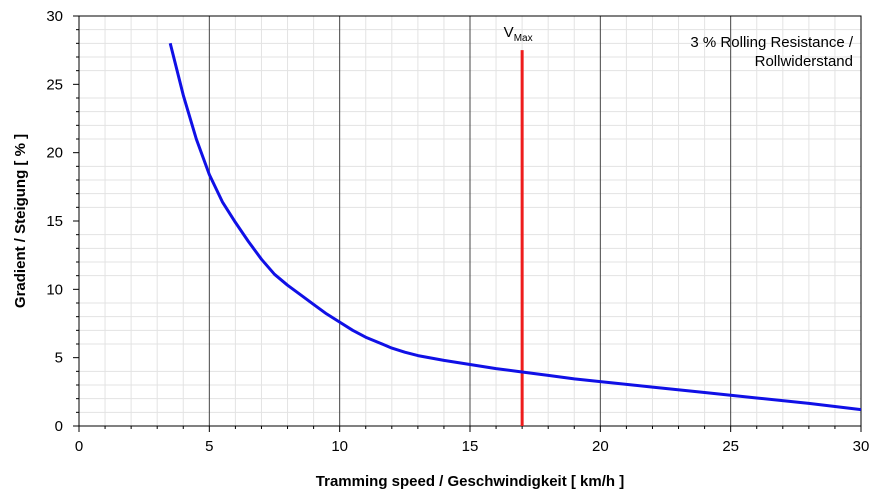  What do you see at coordinates (470, 429) in the screenshot?
I see `x-axis-ticks` at bounding box center [470, 429].